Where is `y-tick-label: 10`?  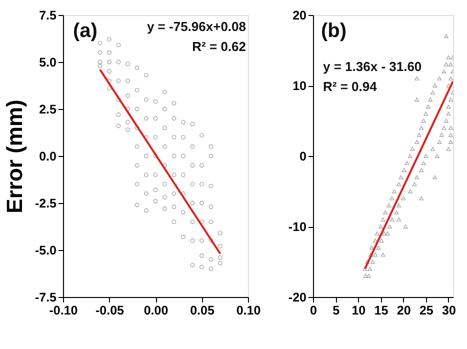 y-tick-label: 10 is located at coordinates (299, 86).